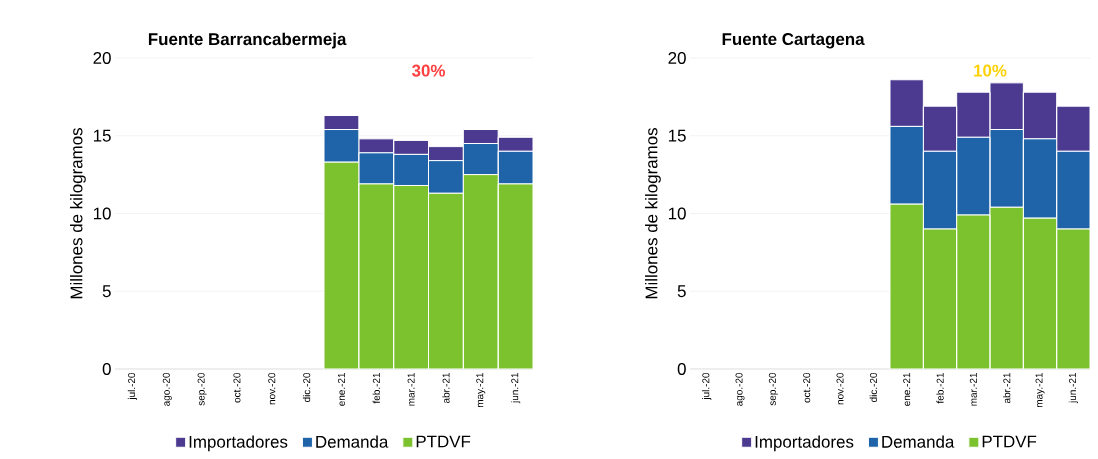 This screenshot has width=1098, height=459. I want to click on chart-title: Fuente Barrancabermeja, so click(247, 40).